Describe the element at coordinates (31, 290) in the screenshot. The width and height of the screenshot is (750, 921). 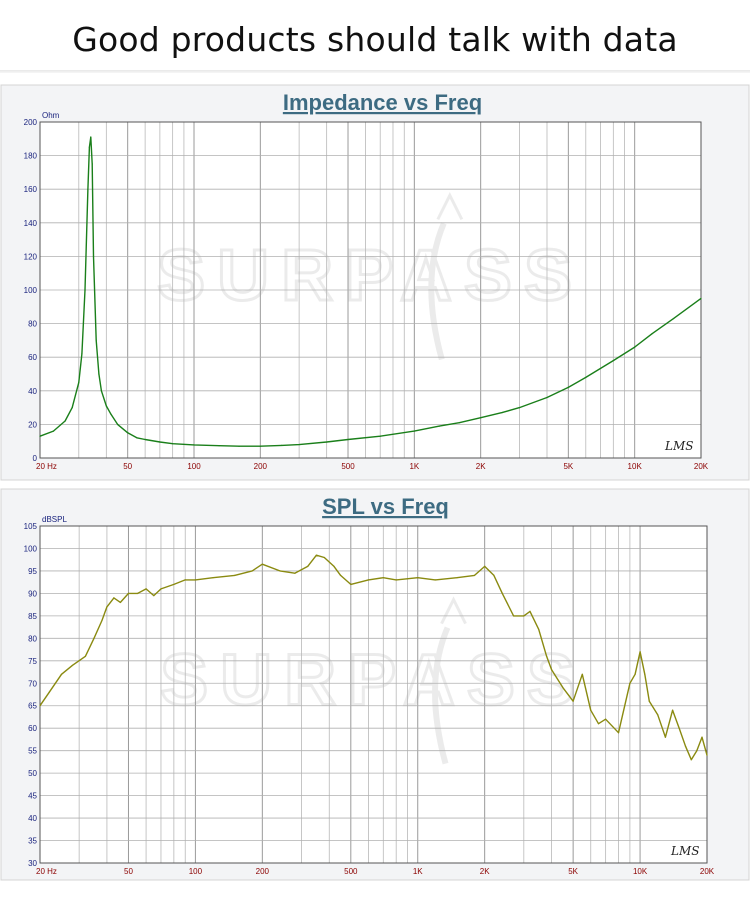
I see `y-tick-label: 100` at that location.